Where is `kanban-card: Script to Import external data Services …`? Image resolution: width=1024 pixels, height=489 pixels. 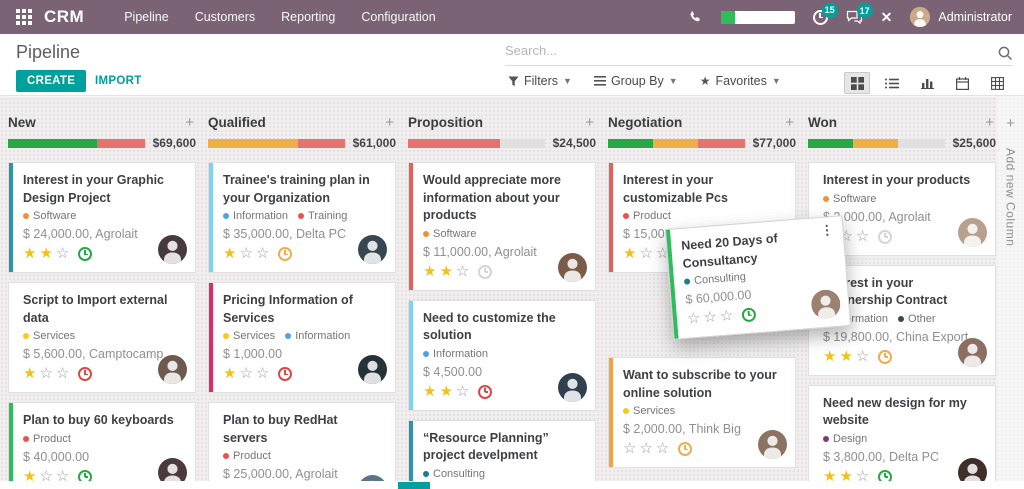 kanban-card: Script to Import external data Services … is located at coordinates (102, 337).